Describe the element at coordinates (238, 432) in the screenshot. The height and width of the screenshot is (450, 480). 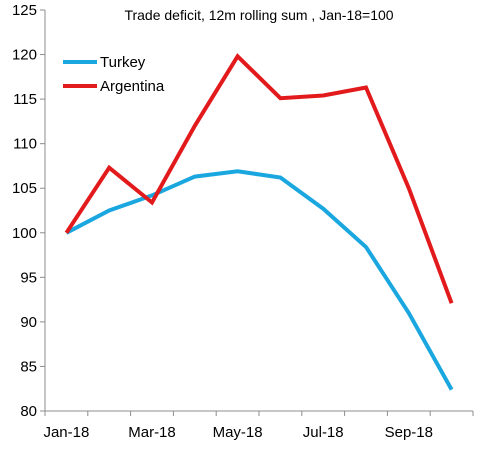
I see `x-tick-label: May-18` at that location.